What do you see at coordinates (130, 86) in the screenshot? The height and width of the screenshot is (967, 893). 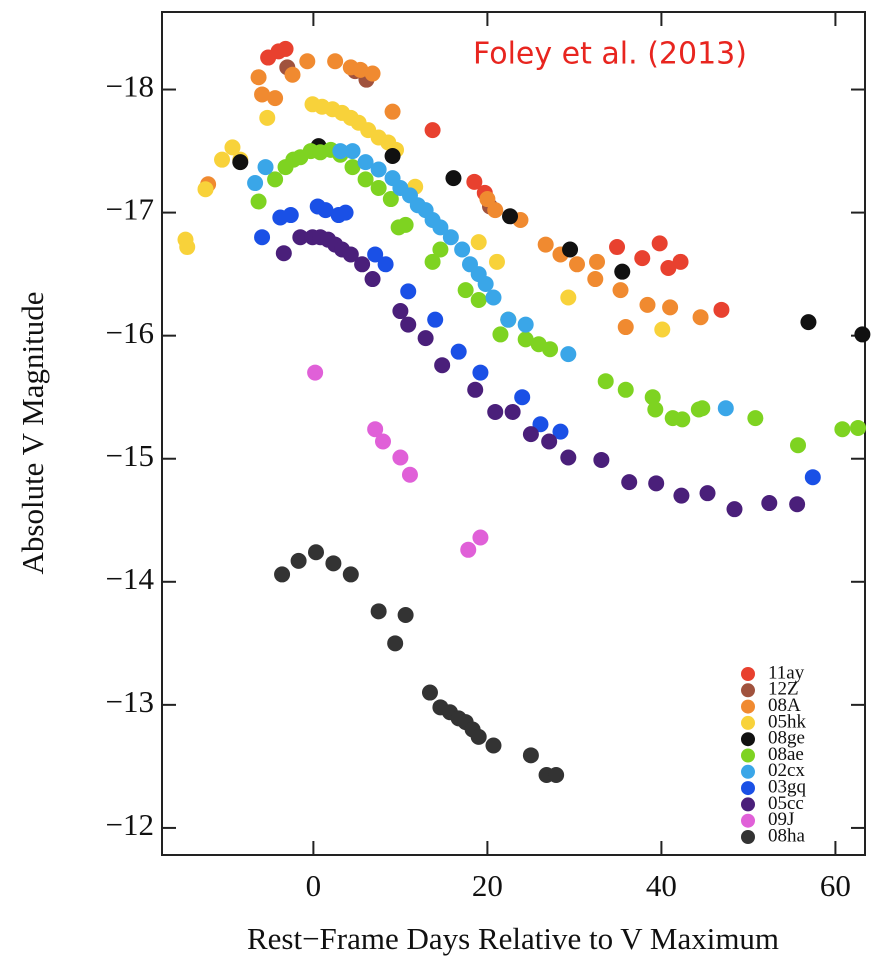 I see `y-tick-label: −18` at bounding box center [130, 86].